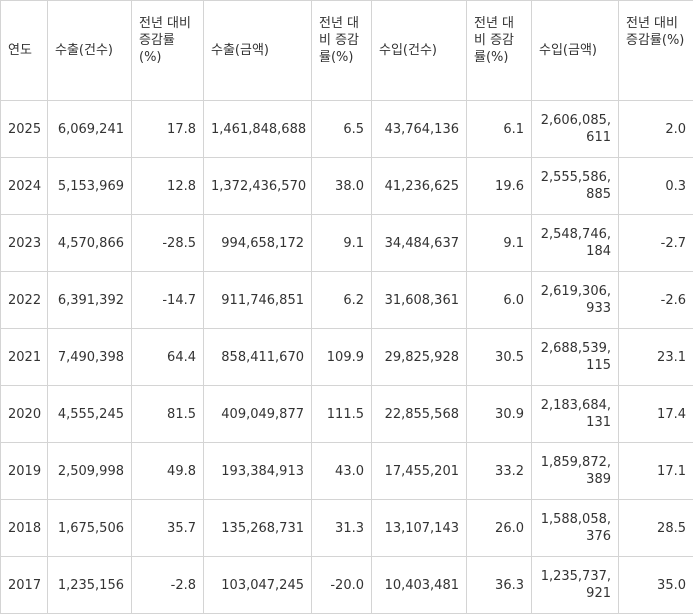 This screenshot has height=616, width=693. What do you see at coordinates (24, 300) in the screenshot?
I see `cell-year: 2022` at bounding box center [24, 300].